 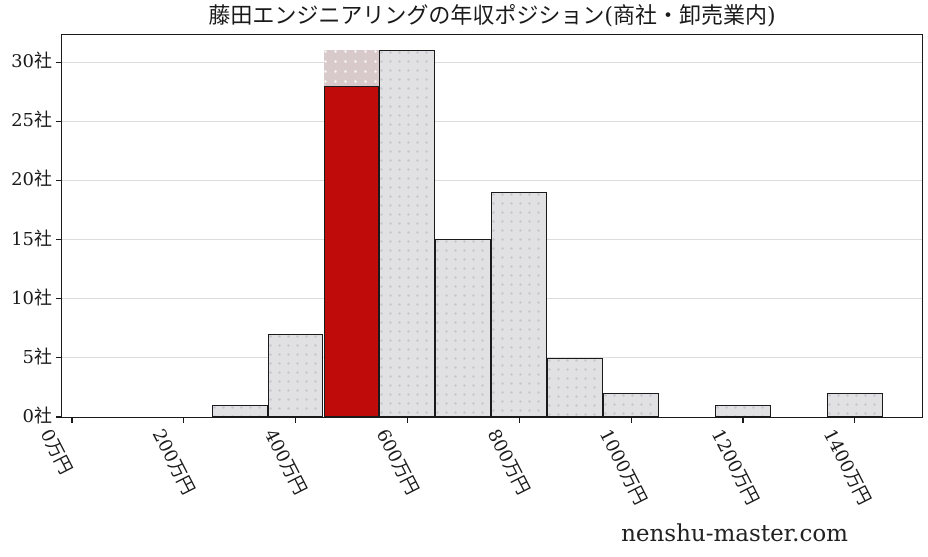 I want to click on x-tick-label-text: 1000万円, so click(x=622, y=467).